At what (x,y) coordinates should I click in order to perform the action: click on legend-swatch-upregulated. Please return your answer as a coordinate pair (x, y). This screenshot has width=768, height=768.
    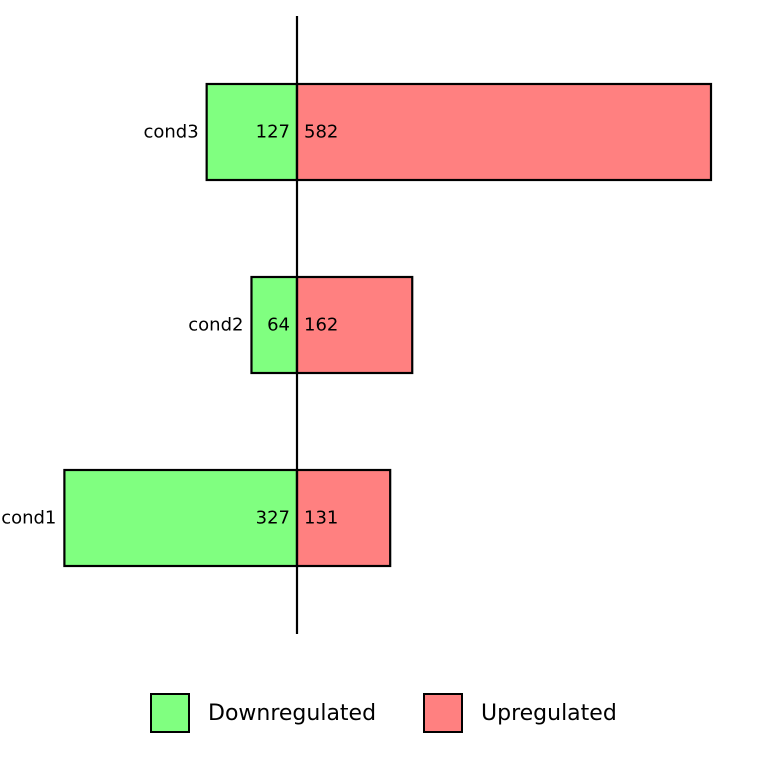
    Looking at the image, I should click on (443, 713).